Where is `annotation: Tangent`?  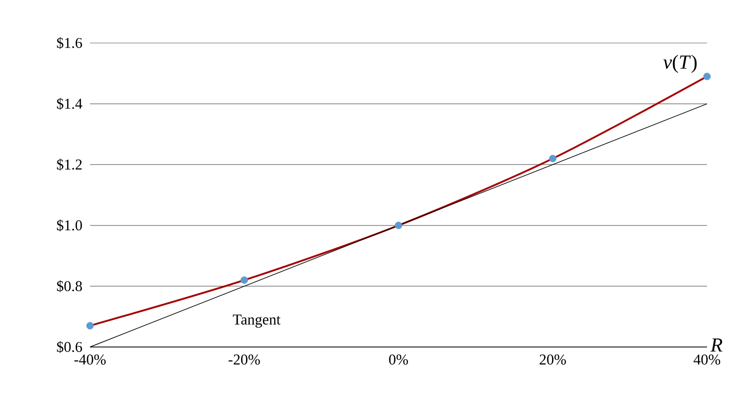
annotation: Tangent is located at coordinates (256, 321).